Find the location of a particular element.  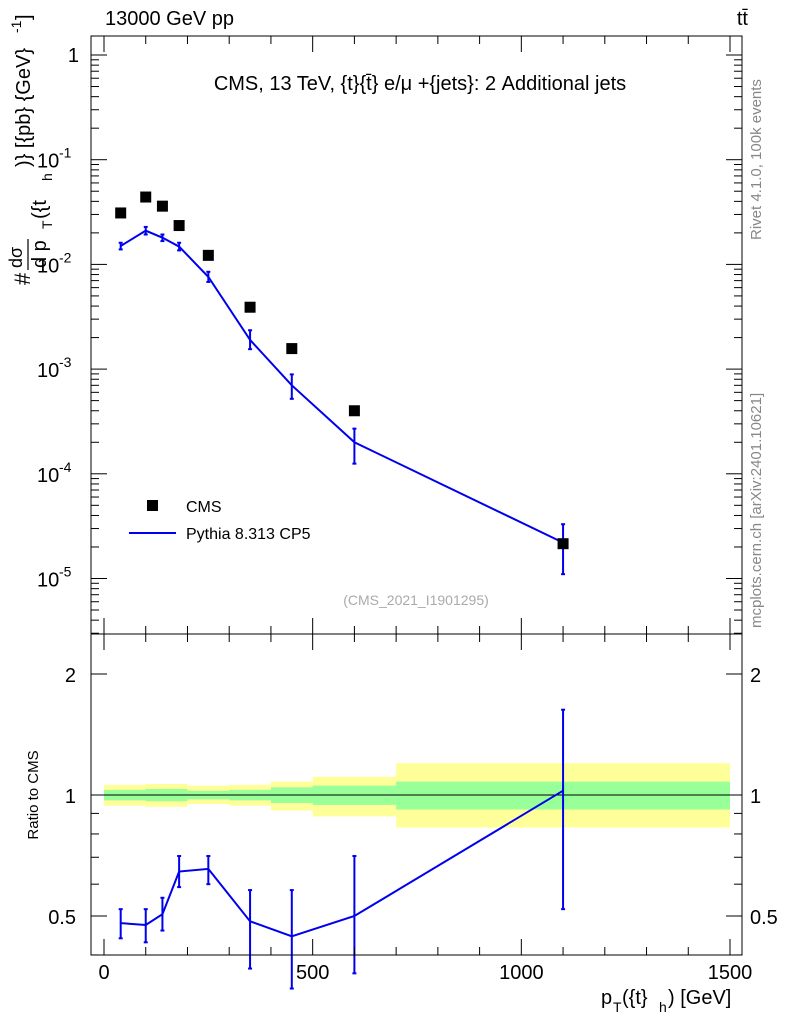

main-y-tick-labels: 110-110-210-310-410-5 is located at coordinates (58, 318).